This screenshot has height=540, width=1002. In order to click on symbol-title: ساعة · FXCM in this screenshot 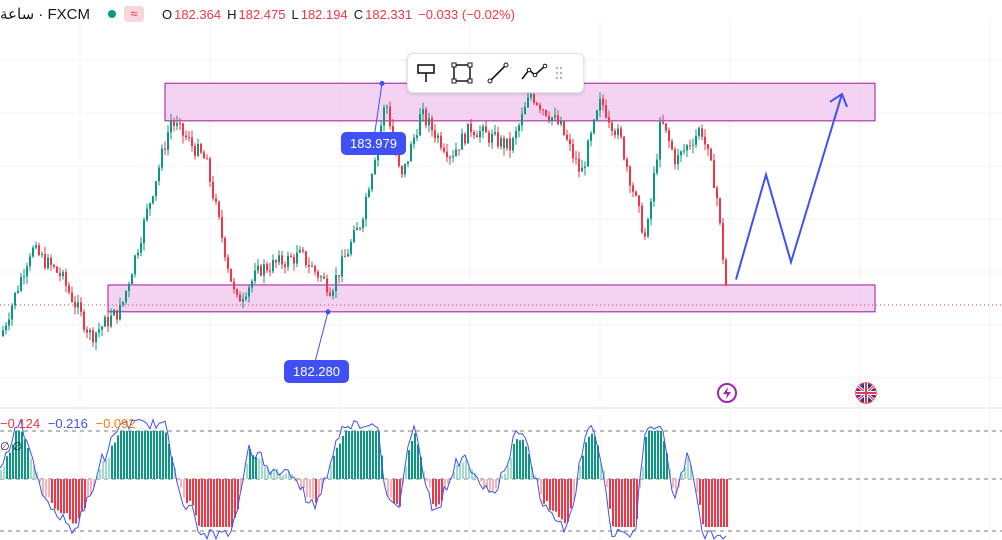, I will do `click(45, 14)`.